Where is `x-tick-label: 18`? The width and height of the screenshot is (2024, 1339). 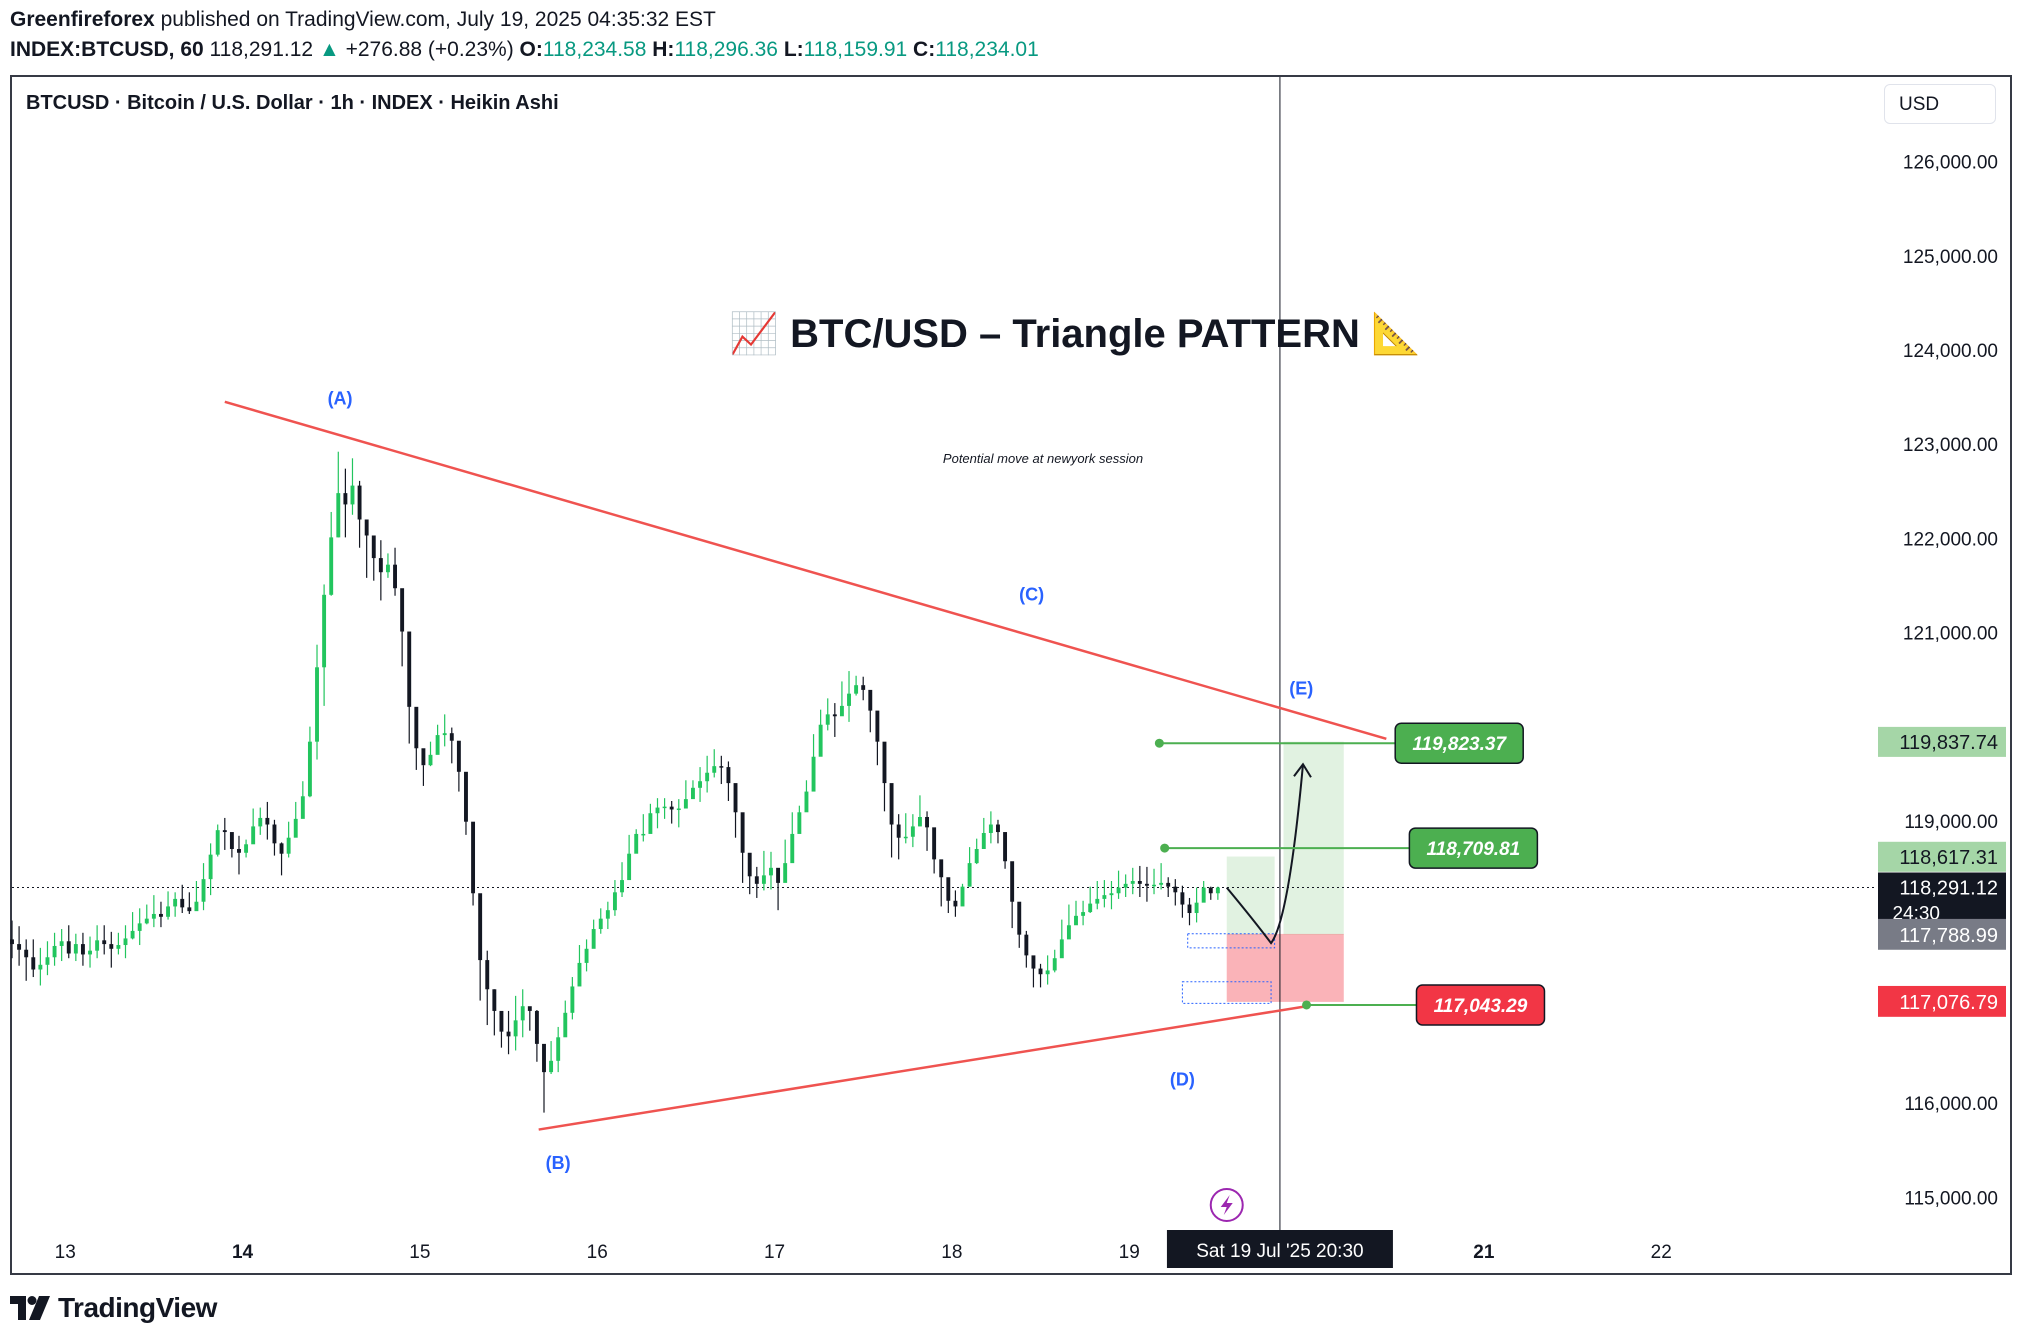 x-tick-label: 18 is located at coordinates (951, 1252).